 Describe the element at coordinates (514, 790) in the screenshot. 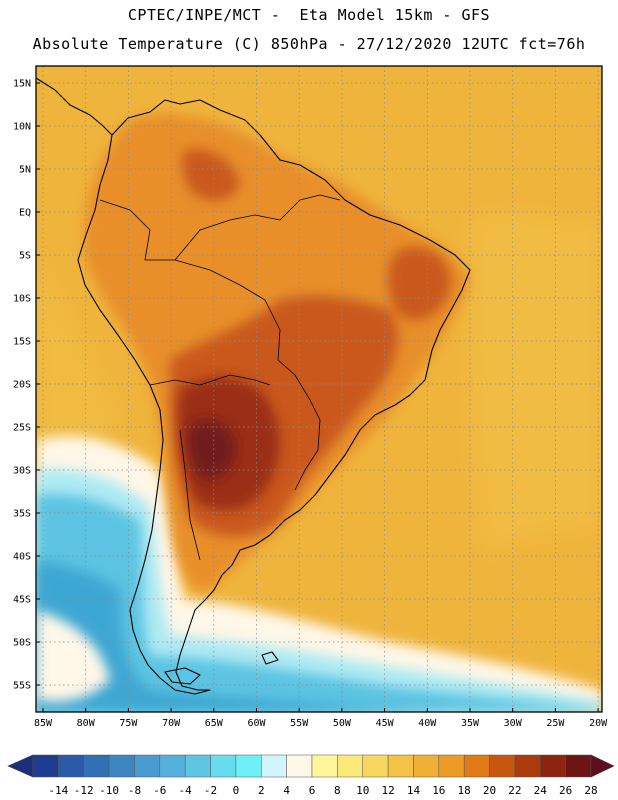

I see `colorbar-label: 22` at that location.